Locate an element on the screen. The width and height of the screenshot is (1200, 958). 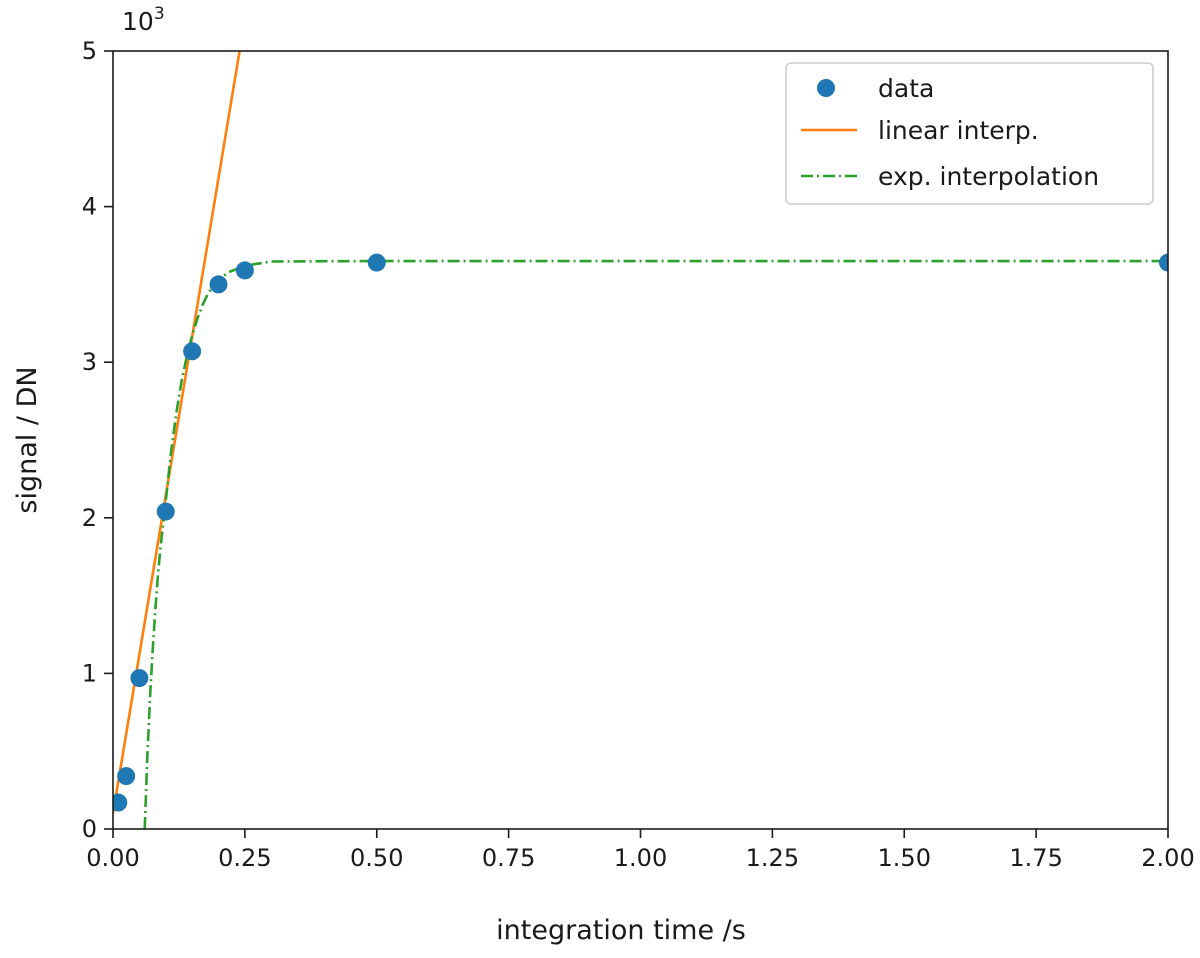
y-tick-label: 0 is located at coordinates (89, 829).